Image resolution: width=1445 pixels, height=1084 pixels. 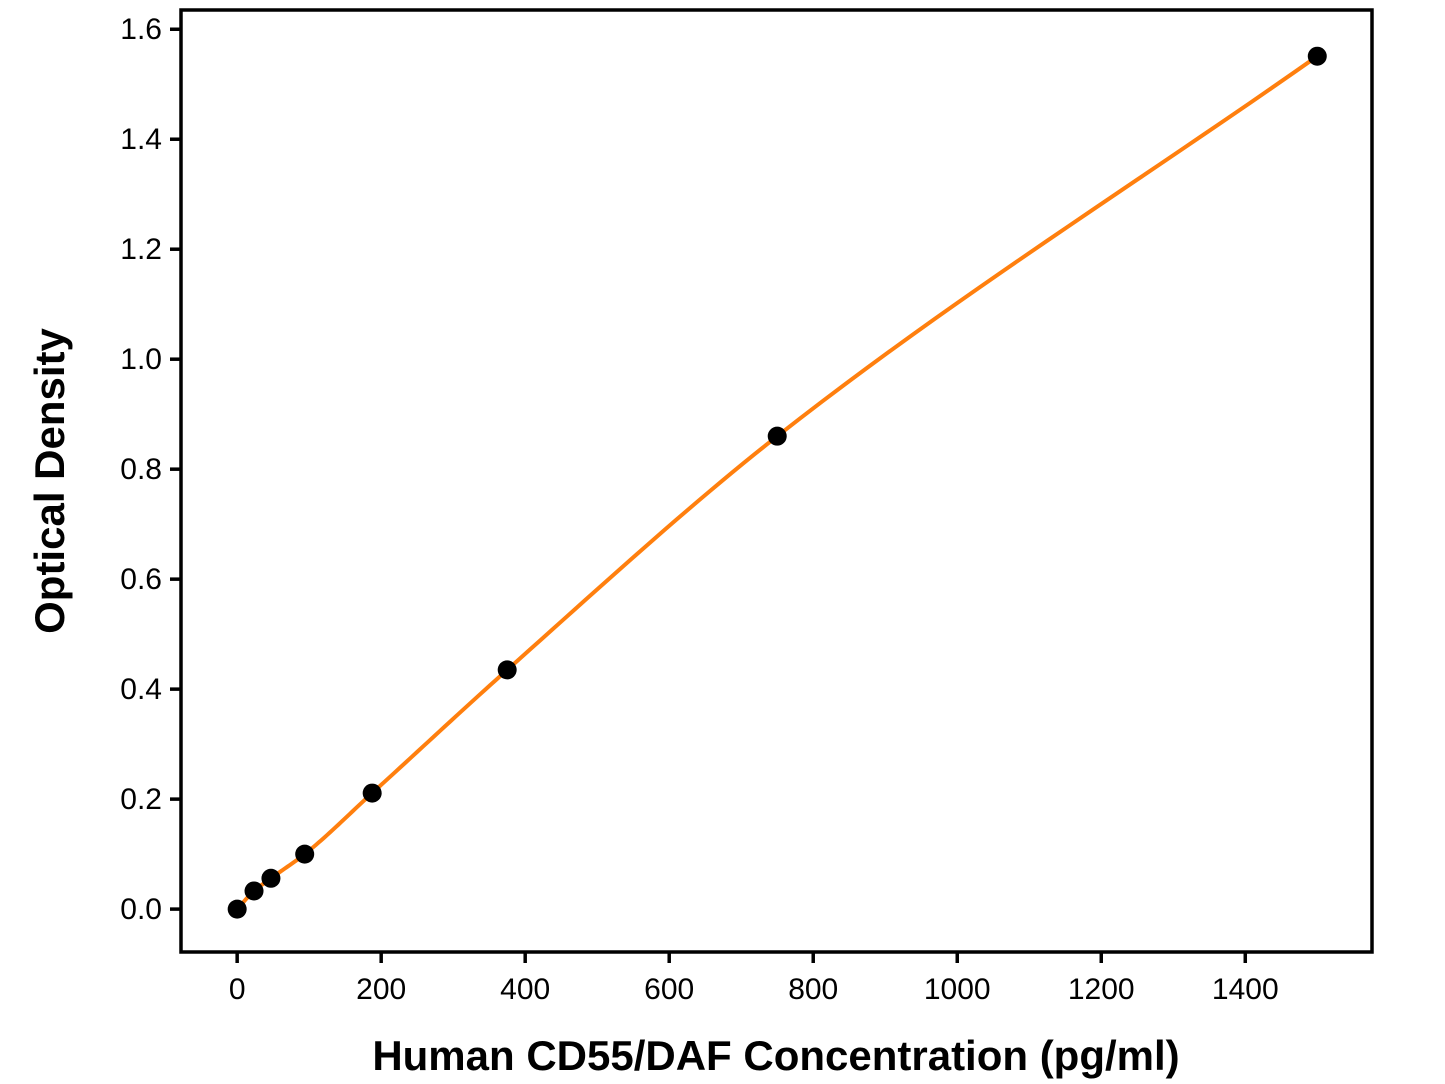 What do you see at coordinates (141, 469) in the screenshot?
I see `y-axis-tick-label: 0.8` at bounding box center [141, 469].